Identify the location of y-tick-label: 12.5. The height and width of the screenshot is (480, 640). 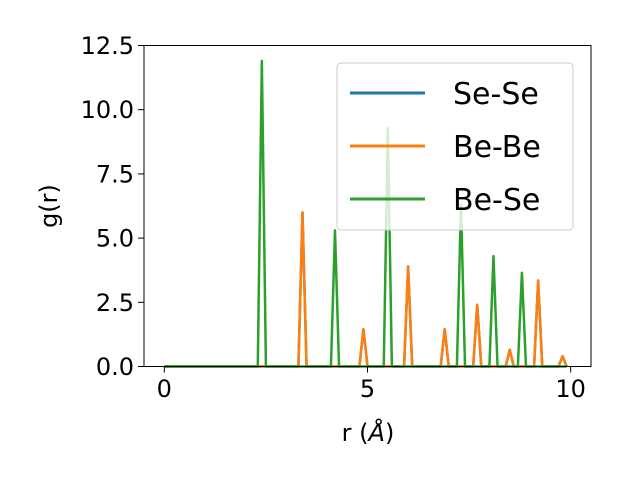
(107, 46).